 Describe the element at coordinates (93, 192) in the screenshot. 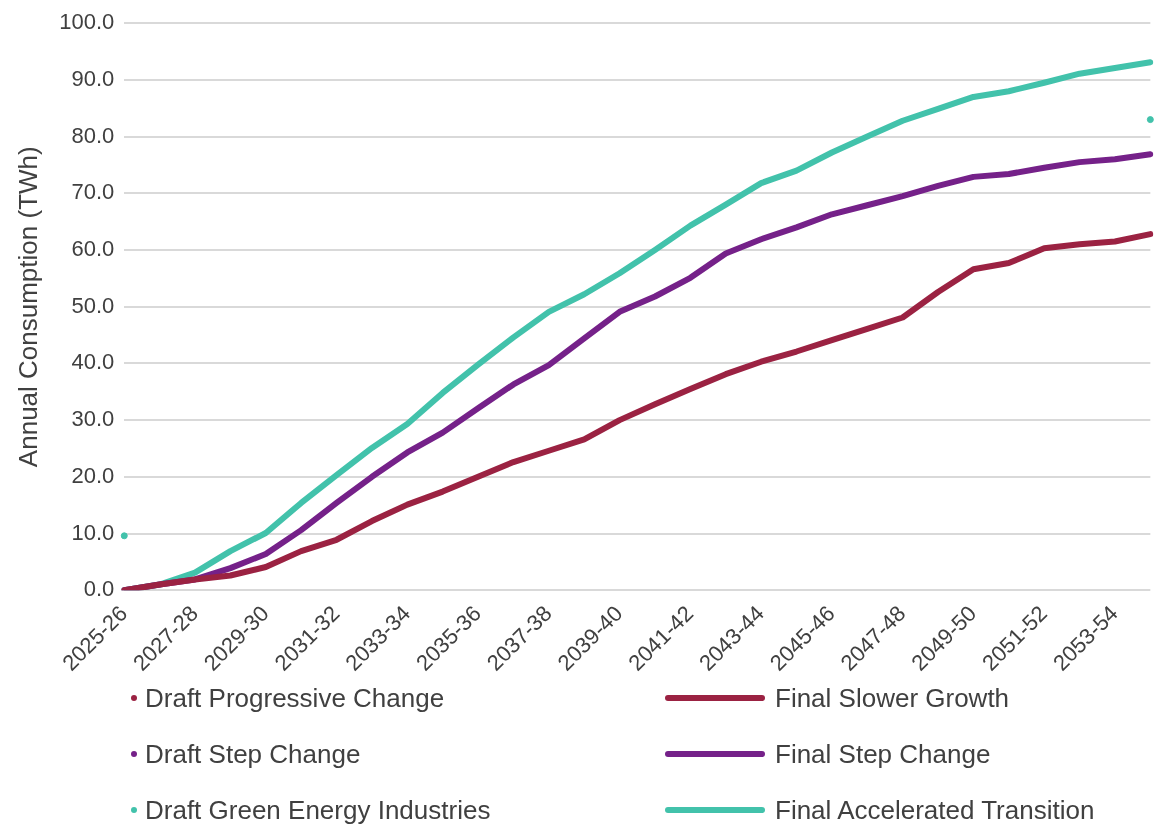

I see `y-tick-label: 70.0` at that location.